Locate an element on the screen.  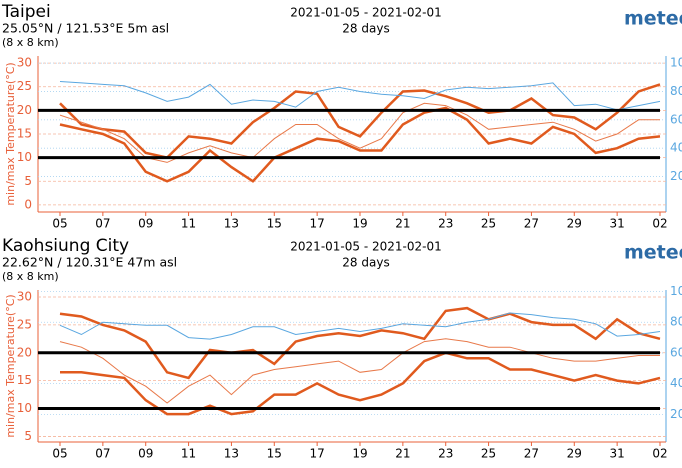
coordinates: 25.05°N / 121.53°E 5m asl is located at coordinates (85, 28).